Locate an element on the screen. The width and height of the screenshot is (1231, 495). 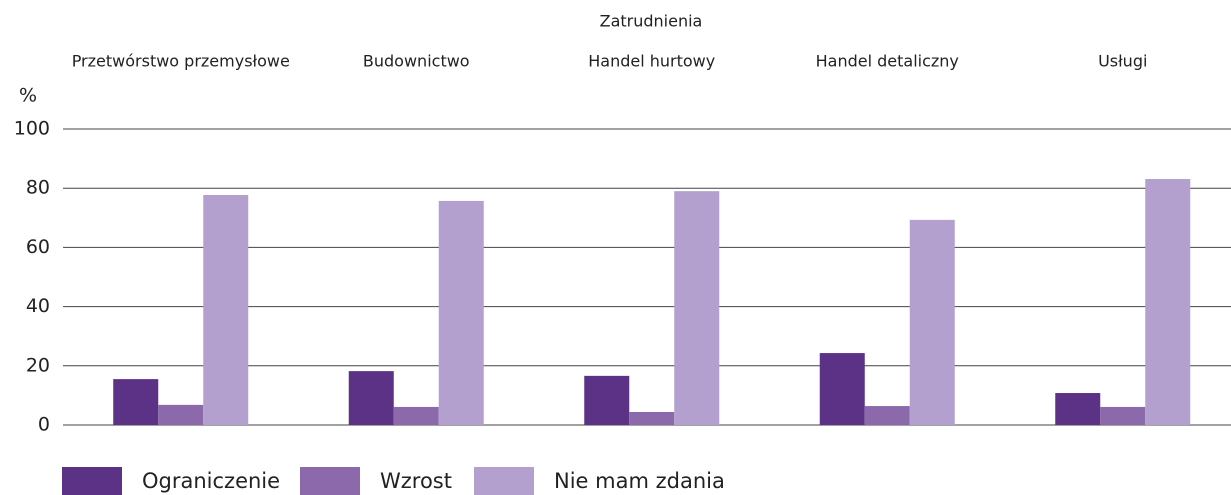
chart-title: Zatrudnienia is located at coordinates (651, 21).